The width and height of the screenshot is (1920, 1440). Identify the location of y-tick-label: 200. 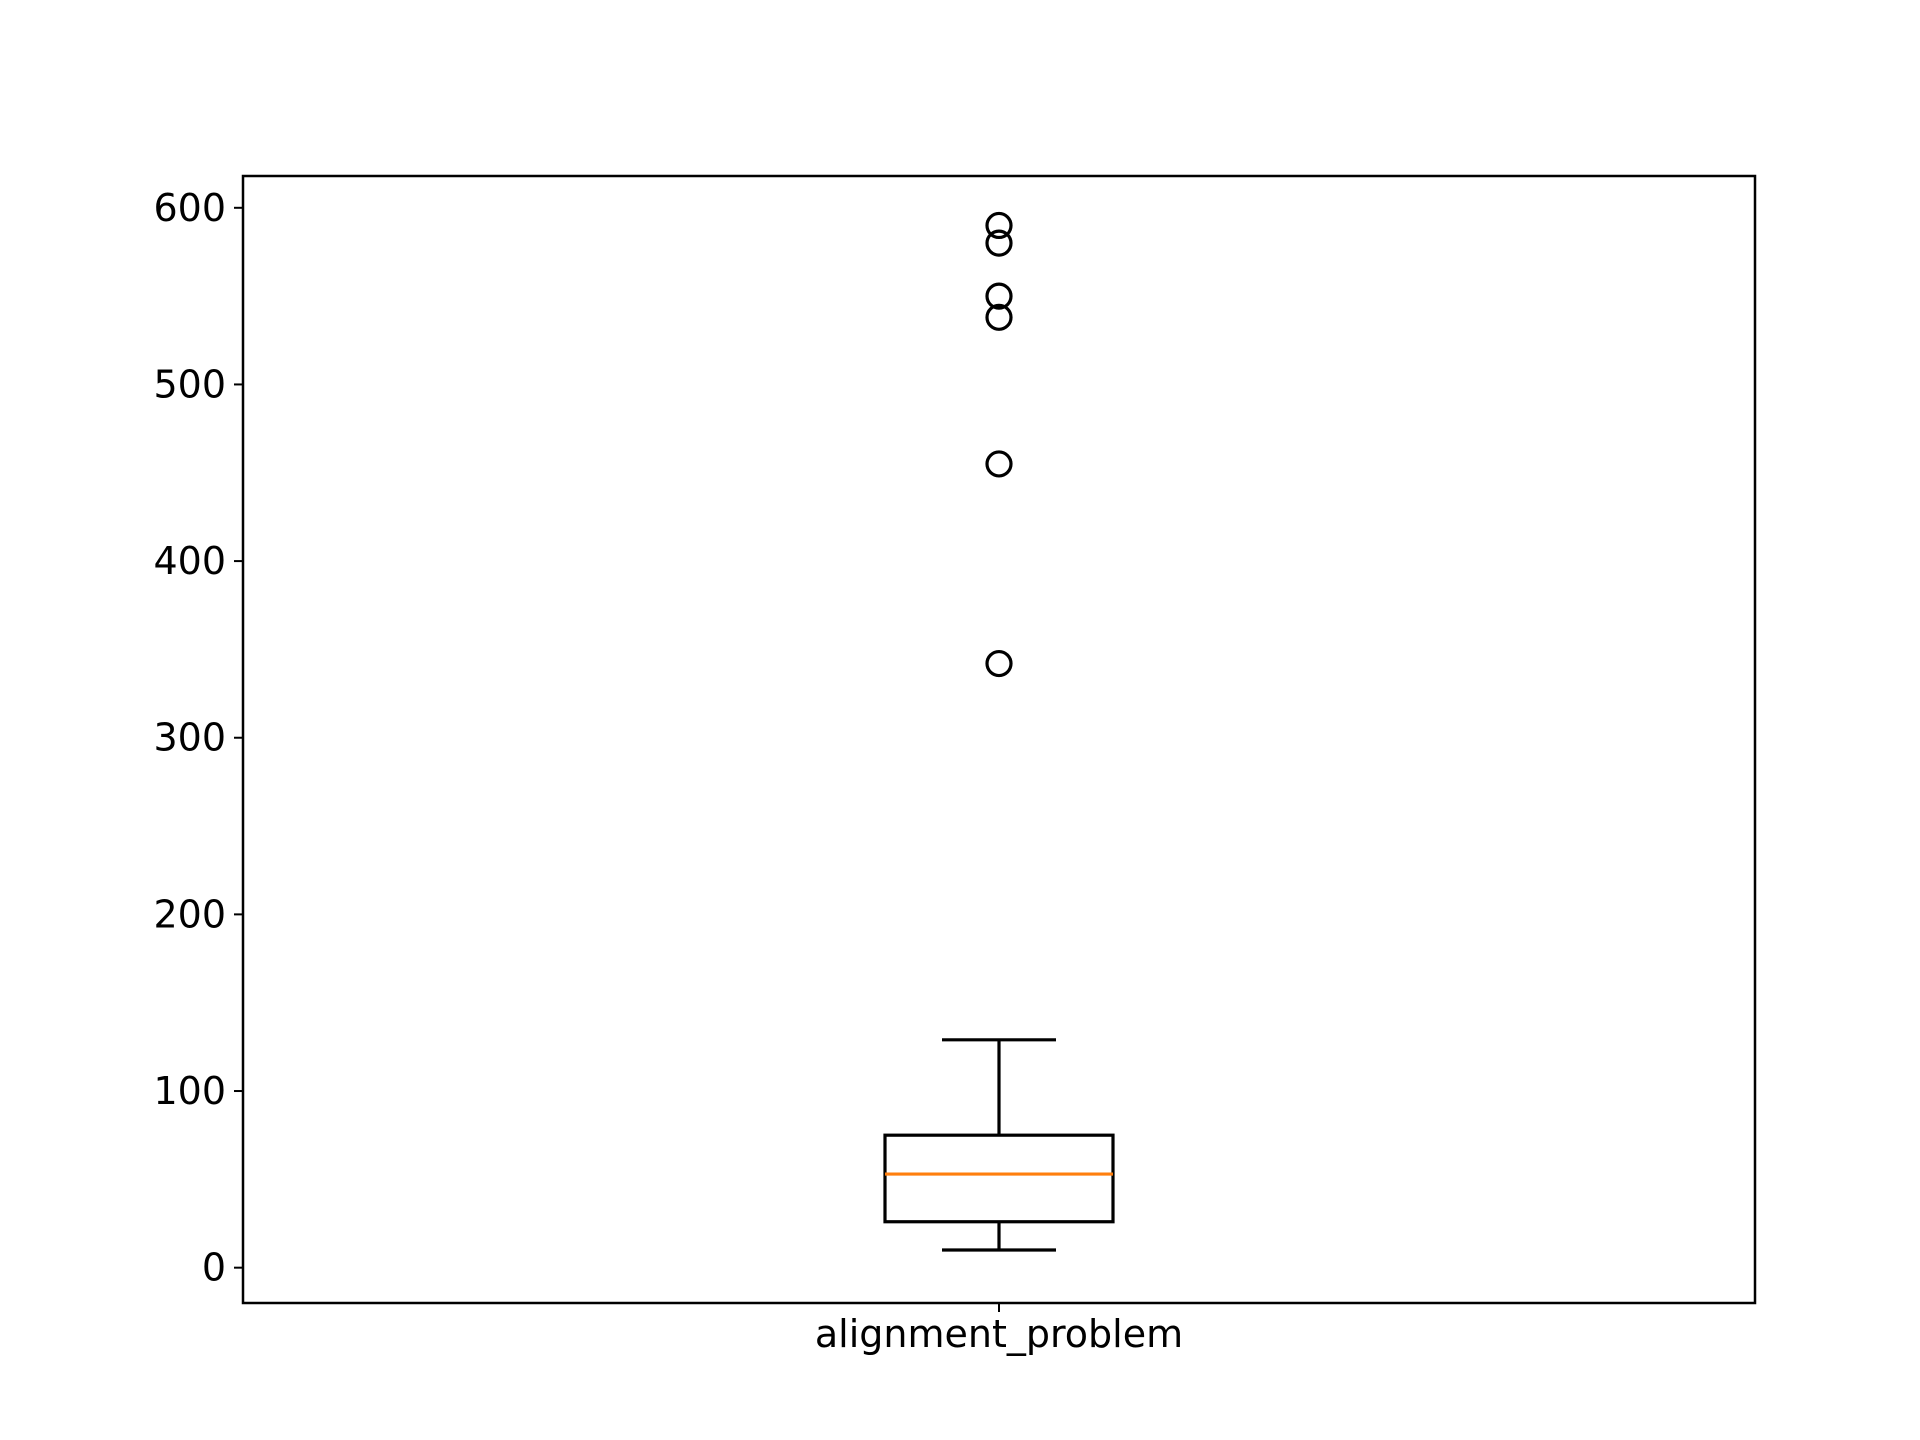
(189, 914).